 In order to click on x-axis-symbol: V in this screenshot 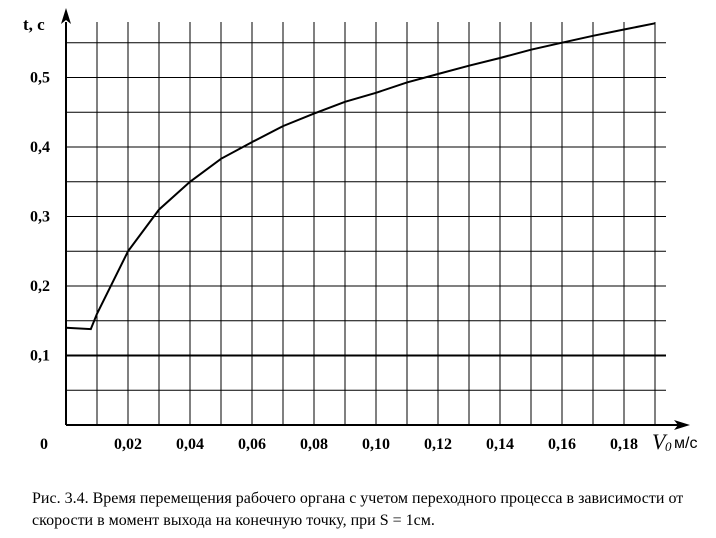, I will do `click(660, 441)`.